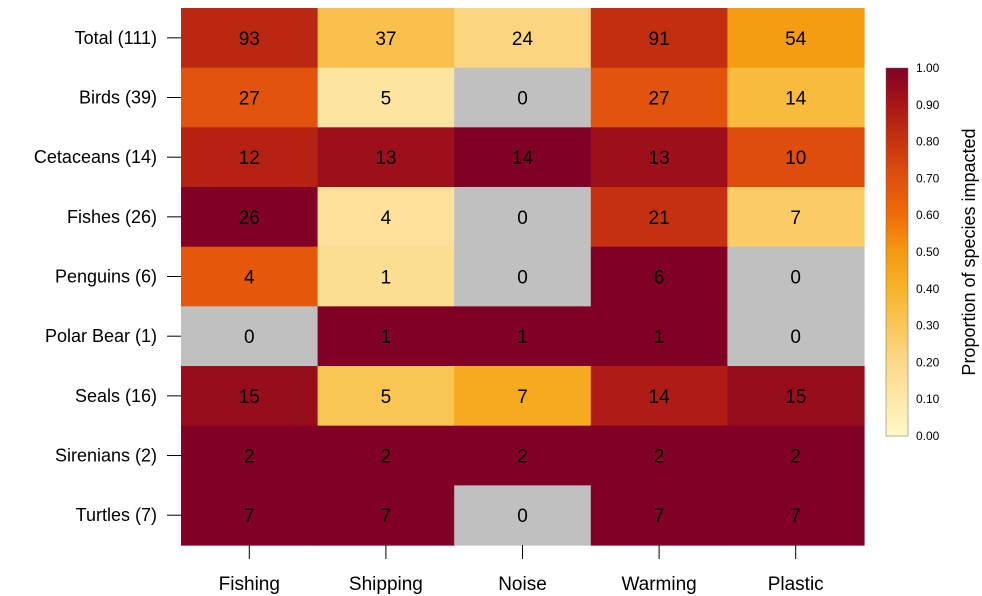 The width and height of the screenshot is (982, 596). What do you see at coordinates (249, 39) in the screenshot?
I see `cell-value: 93` at bounding box center [249, 39].